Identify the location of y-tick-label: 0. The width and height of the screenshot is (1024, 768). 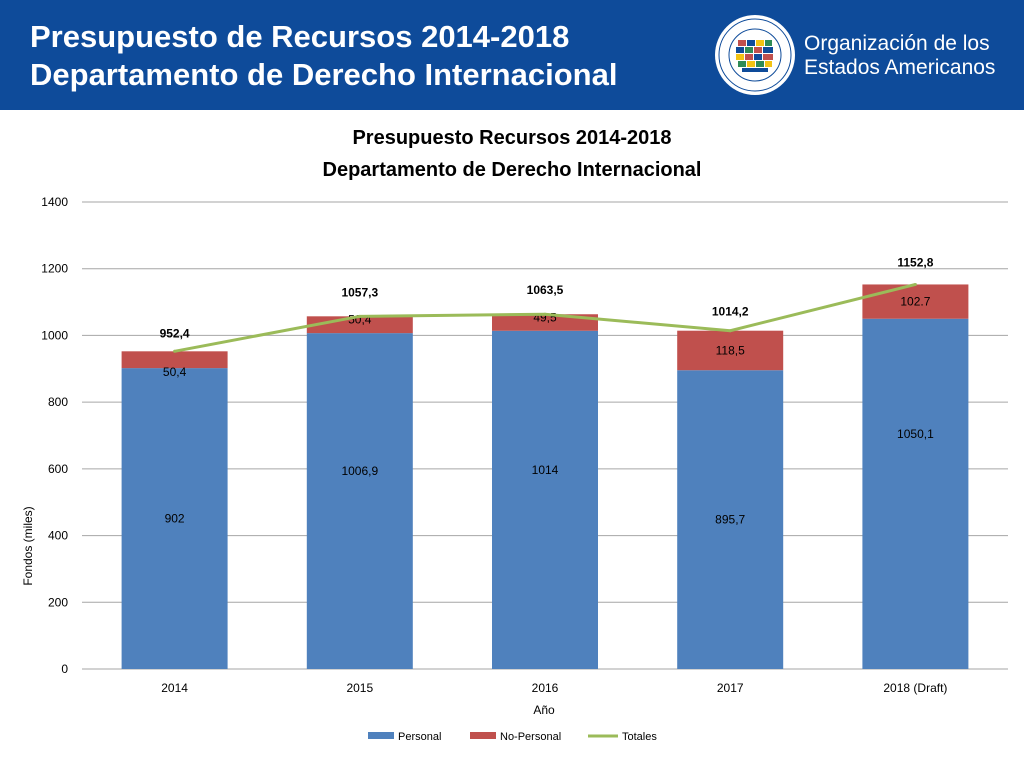
(64, 669).